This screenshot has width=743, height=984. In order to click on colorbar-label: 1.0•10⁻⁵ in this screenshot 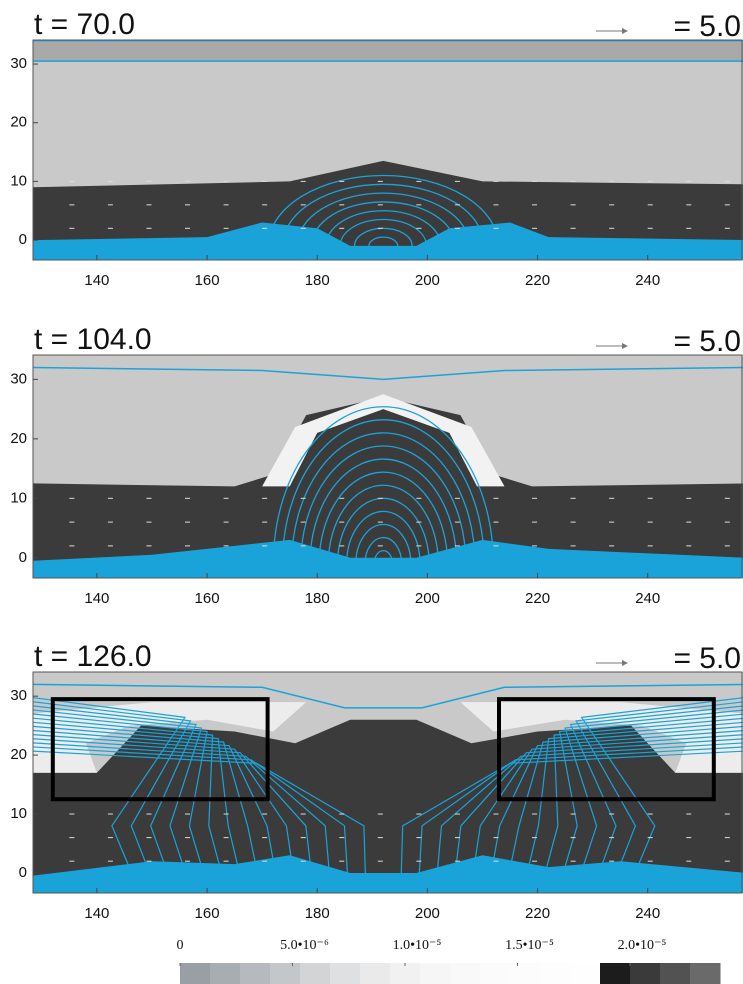, I will do `click(417, 945)`.